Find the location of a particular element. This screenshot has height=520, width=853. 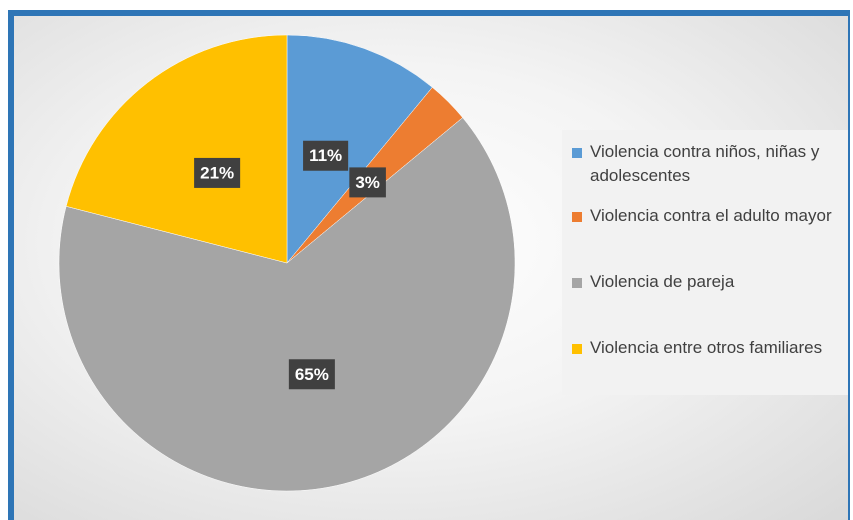

legend-label: Violencia de pareja is located at coordinates (662, 281).